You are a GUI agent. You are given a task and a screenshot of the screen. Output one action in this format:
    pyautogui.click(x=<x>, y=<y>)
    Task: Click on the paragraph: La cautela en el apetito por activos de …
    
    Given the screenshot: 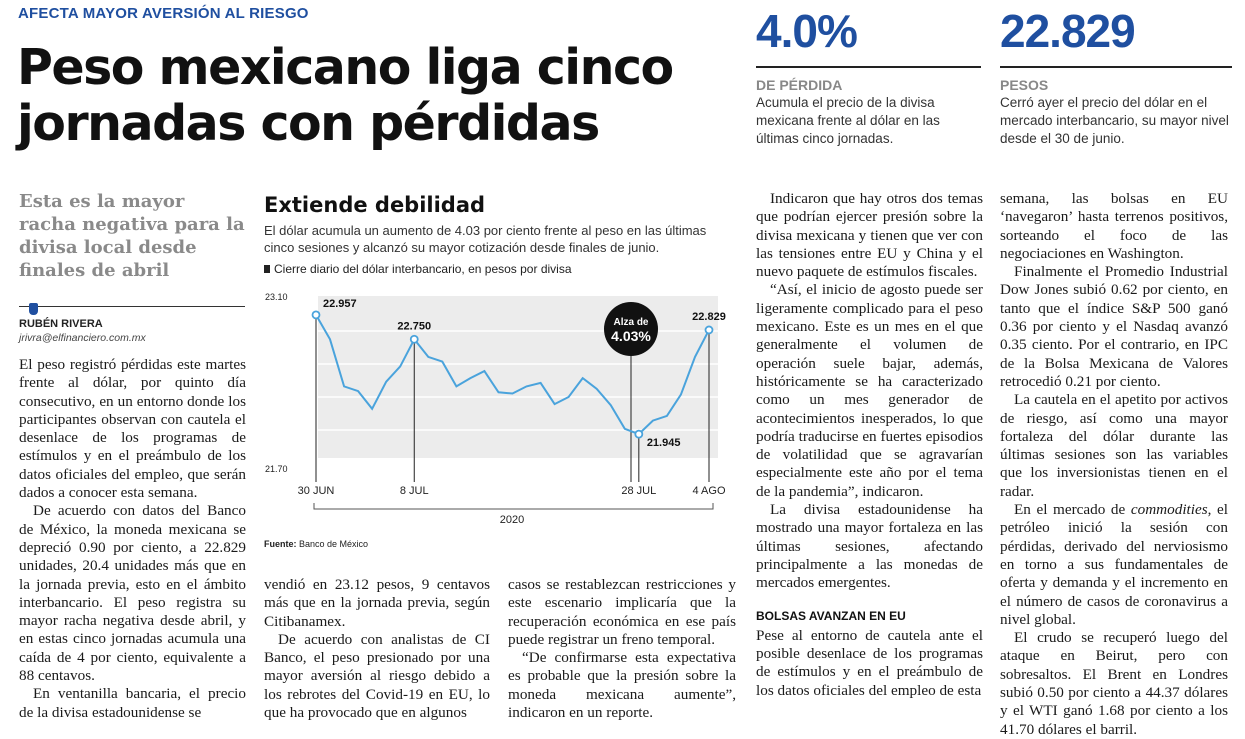 What is the action you would take?
    pyautogui.click(x=1114, y=445)
    